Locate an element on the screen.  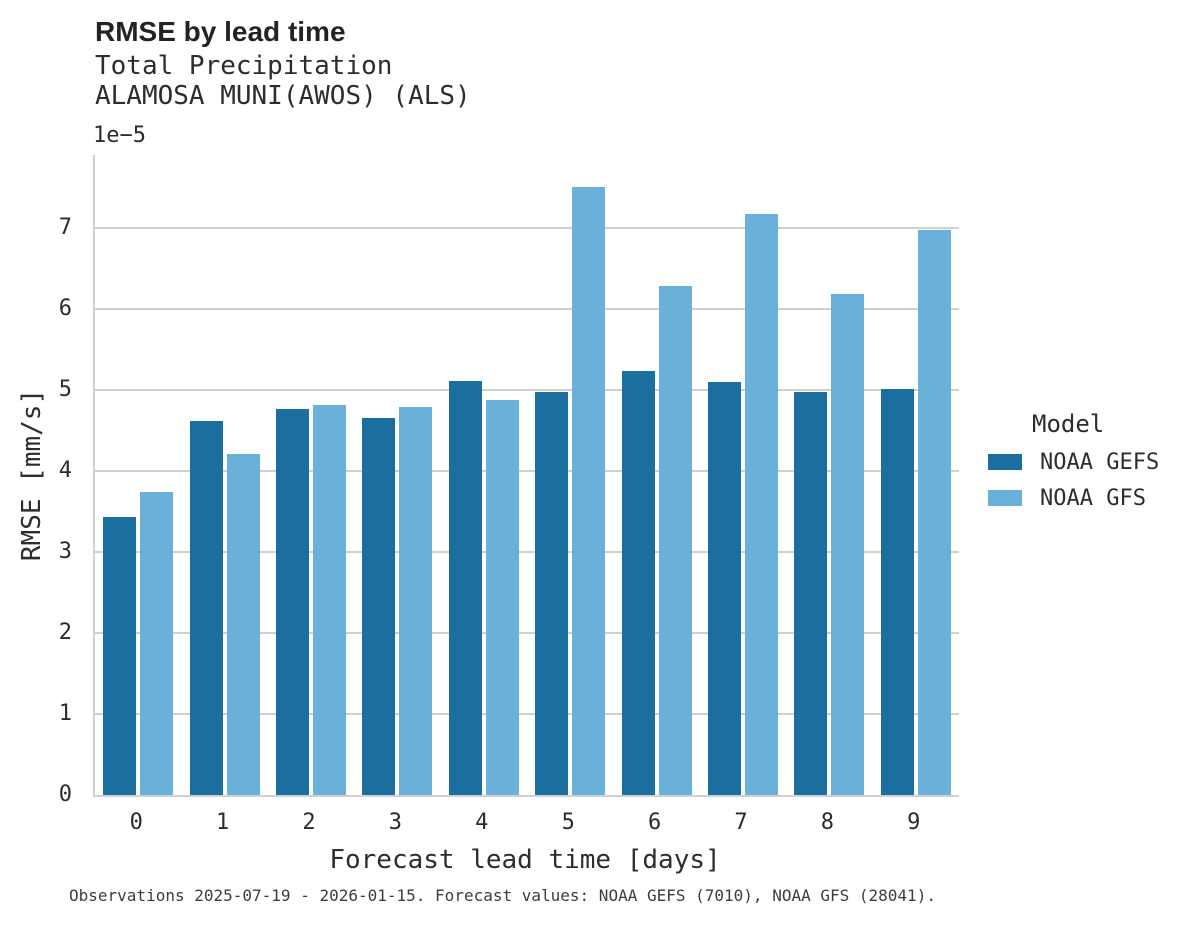
x-tick-label-2: 2 is located at coordinates (309, 822).